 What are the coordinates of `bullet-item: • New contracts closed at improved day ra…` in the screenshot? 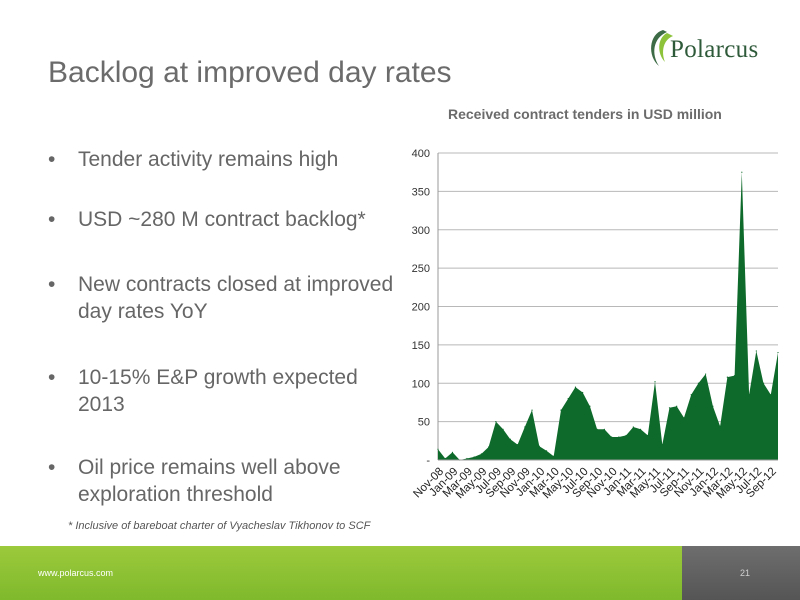 It's located at (223, 298).